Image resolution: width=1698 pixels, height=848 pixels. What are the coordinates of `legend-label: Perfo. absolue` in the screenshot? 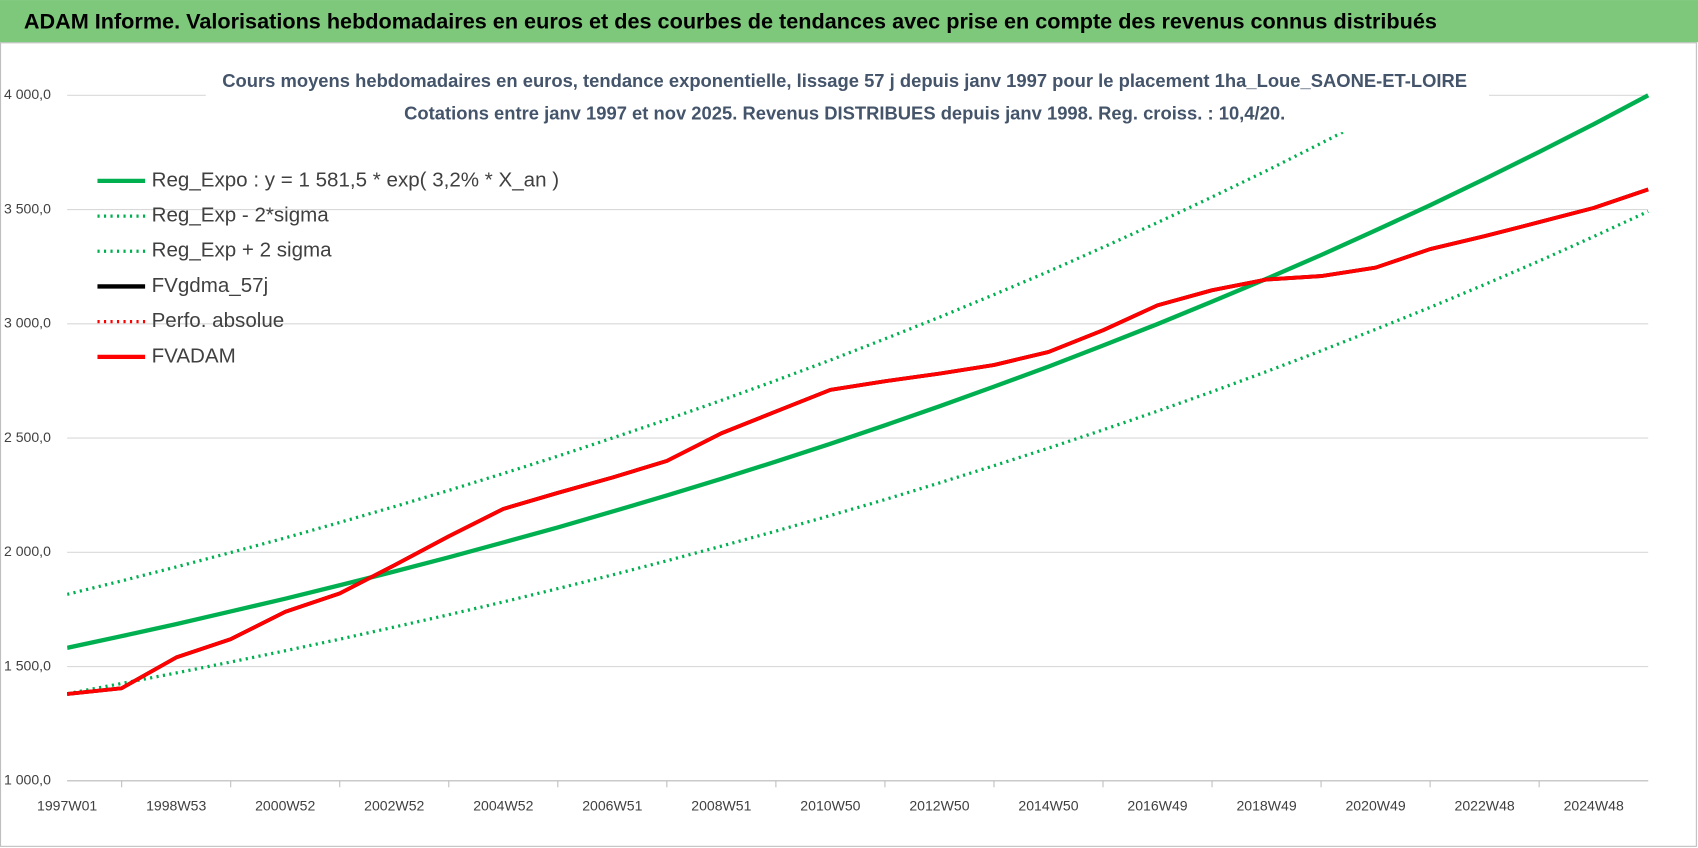 It's located at (218, 320).